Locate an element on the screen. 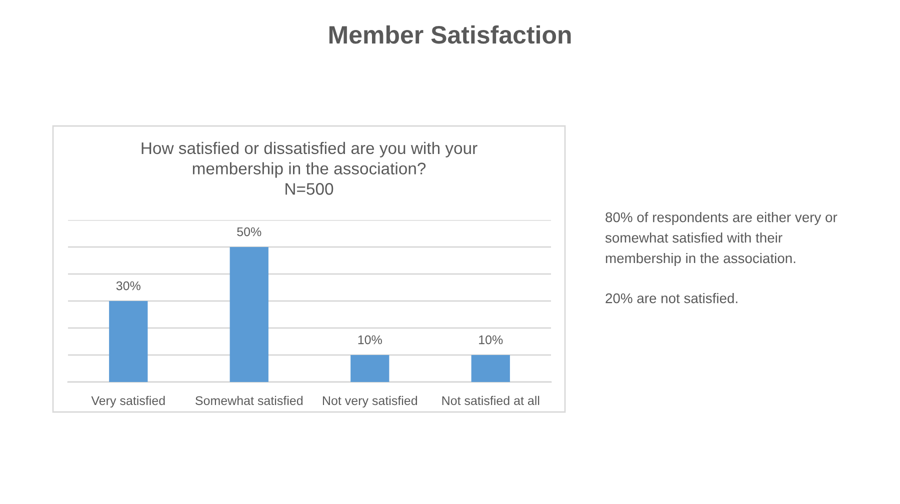  data-label: 30% is located at coordinates (128, 285).